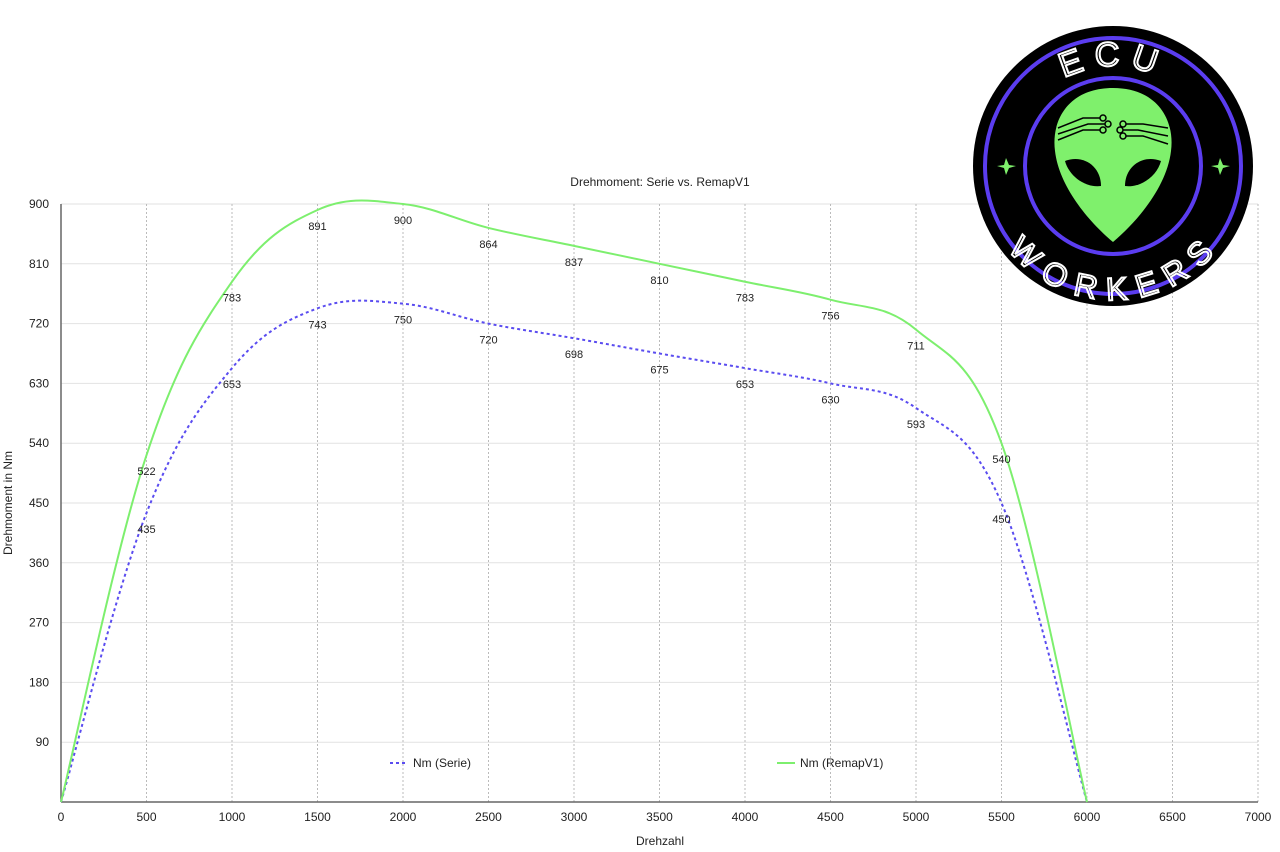  Describe the element at coordinates (659, 371) in the screenshot. I see `data-label: 675` at that location.